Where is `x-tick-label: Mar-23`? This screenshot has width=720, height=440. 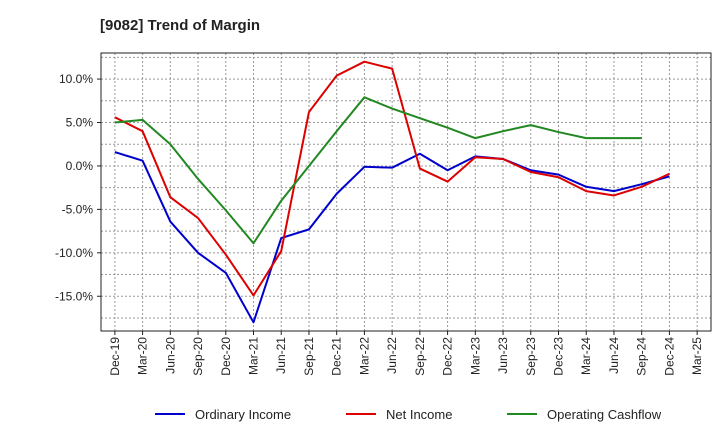 x-tick-label: Mar-23 is located at coordinates (475, 356).